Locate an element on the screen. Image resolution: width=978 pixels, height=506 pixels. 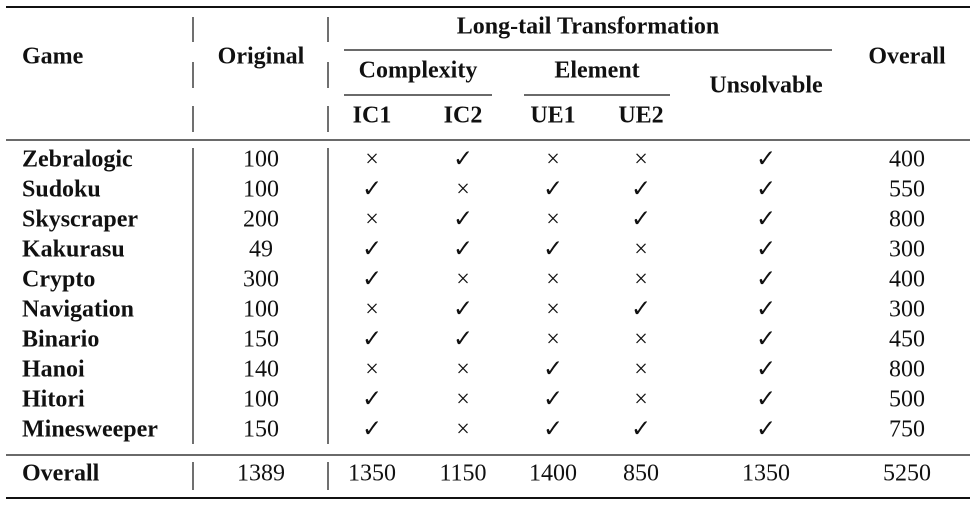
row-label: Kakurasu is located at coordinates (73, 250).